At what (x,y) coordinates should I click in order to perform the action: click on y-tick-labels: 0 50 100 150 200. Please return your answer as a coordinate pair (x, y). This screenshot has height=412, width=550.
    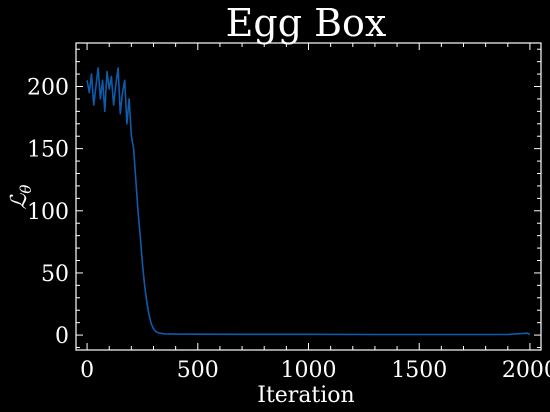
    Looking at the image, I should click on (48, 213).